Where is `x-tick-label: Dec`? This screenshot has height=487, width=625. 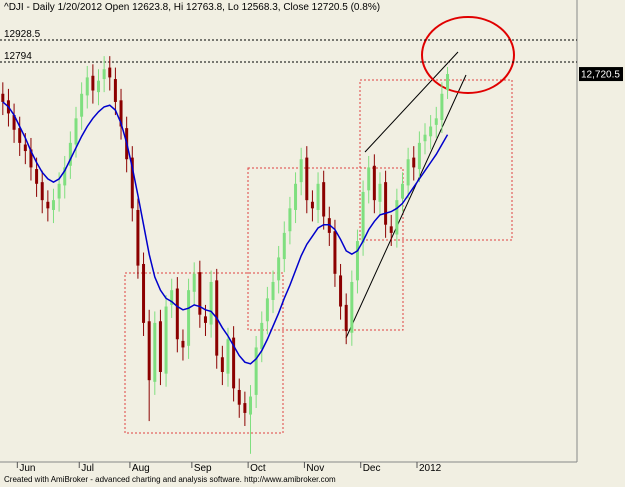
x-tick-label: Dec is located at coordinates (372, 468).